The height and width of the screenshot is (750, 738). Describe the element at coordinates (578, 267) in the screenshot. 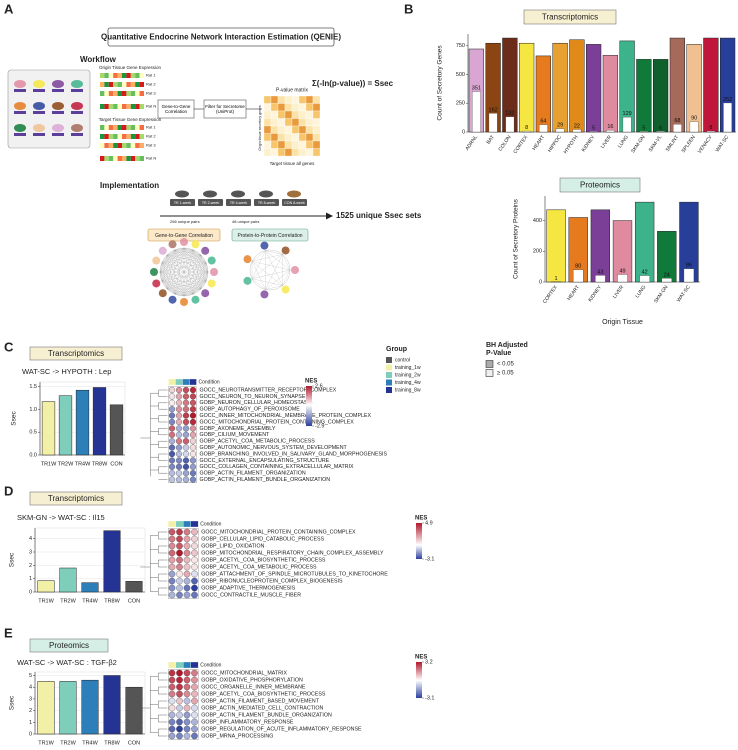

I see `value-label: 80` at that location.